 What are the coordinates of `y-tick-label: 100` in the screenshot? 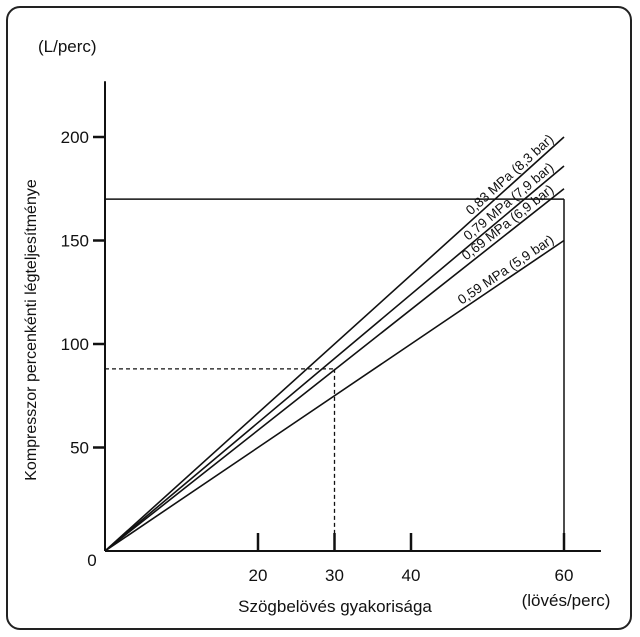 It's located at (75, 344).